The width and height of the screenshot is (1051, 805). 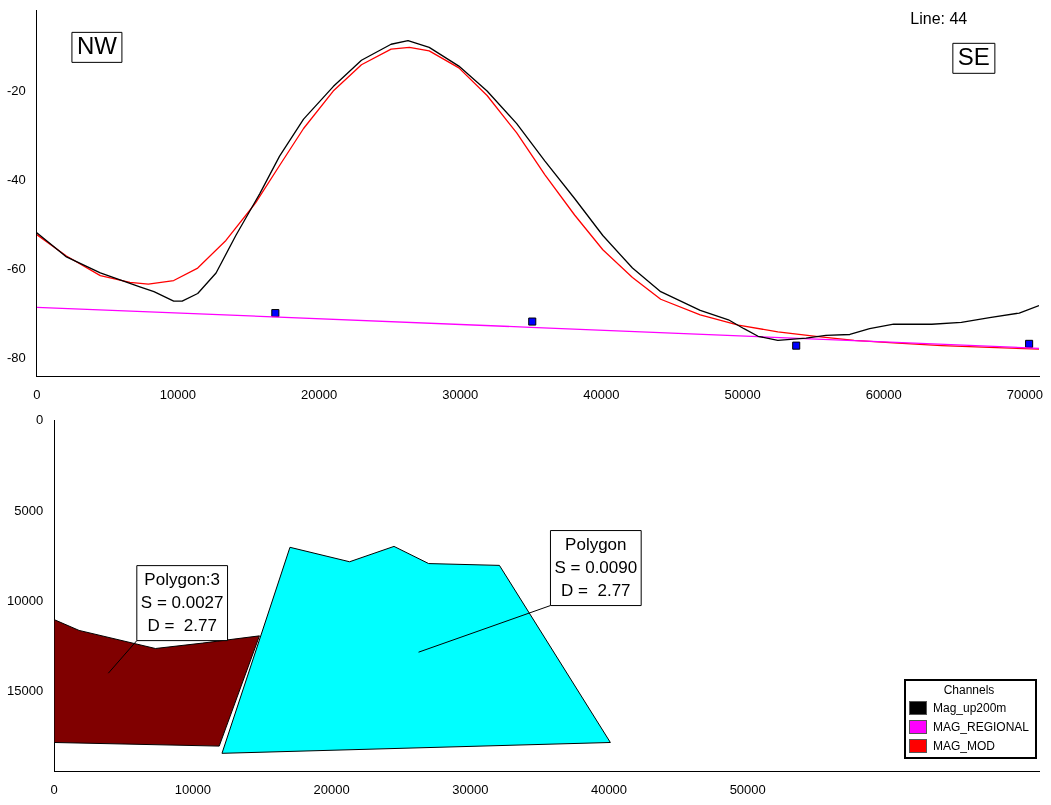 What do you see at coordinates (963, 746) in the screenshot?
I see `legend-label: MAG_MOD` at bounding box center [963, 746].